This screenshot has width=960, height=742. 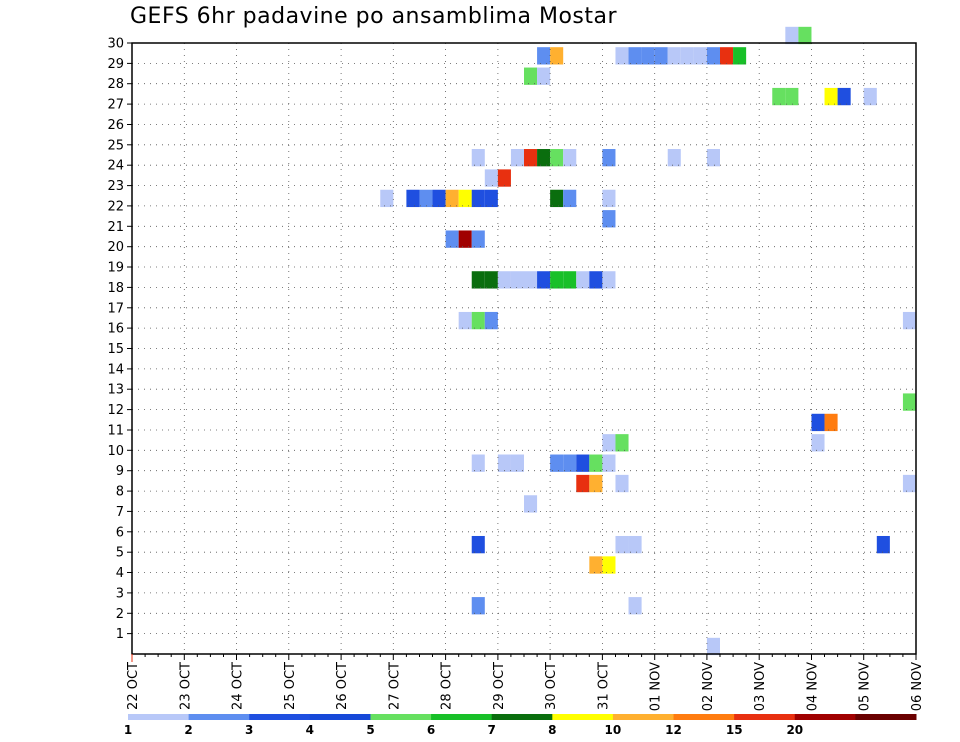 What do you see at coordinates (115, 451) in the screenshot?
I see `y-tick-label: 10` at bounding box center [115, 451].